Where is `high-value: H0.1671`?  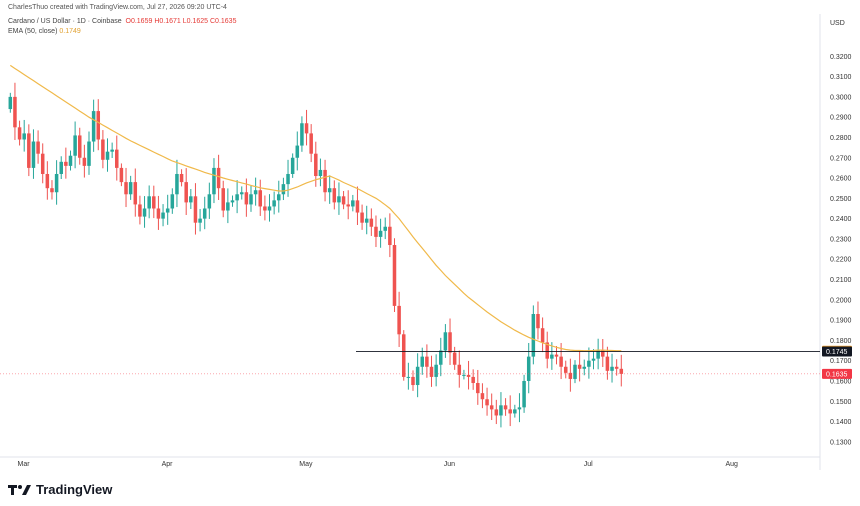
high-value: H0.1671 is located at coordinates (167, 21).